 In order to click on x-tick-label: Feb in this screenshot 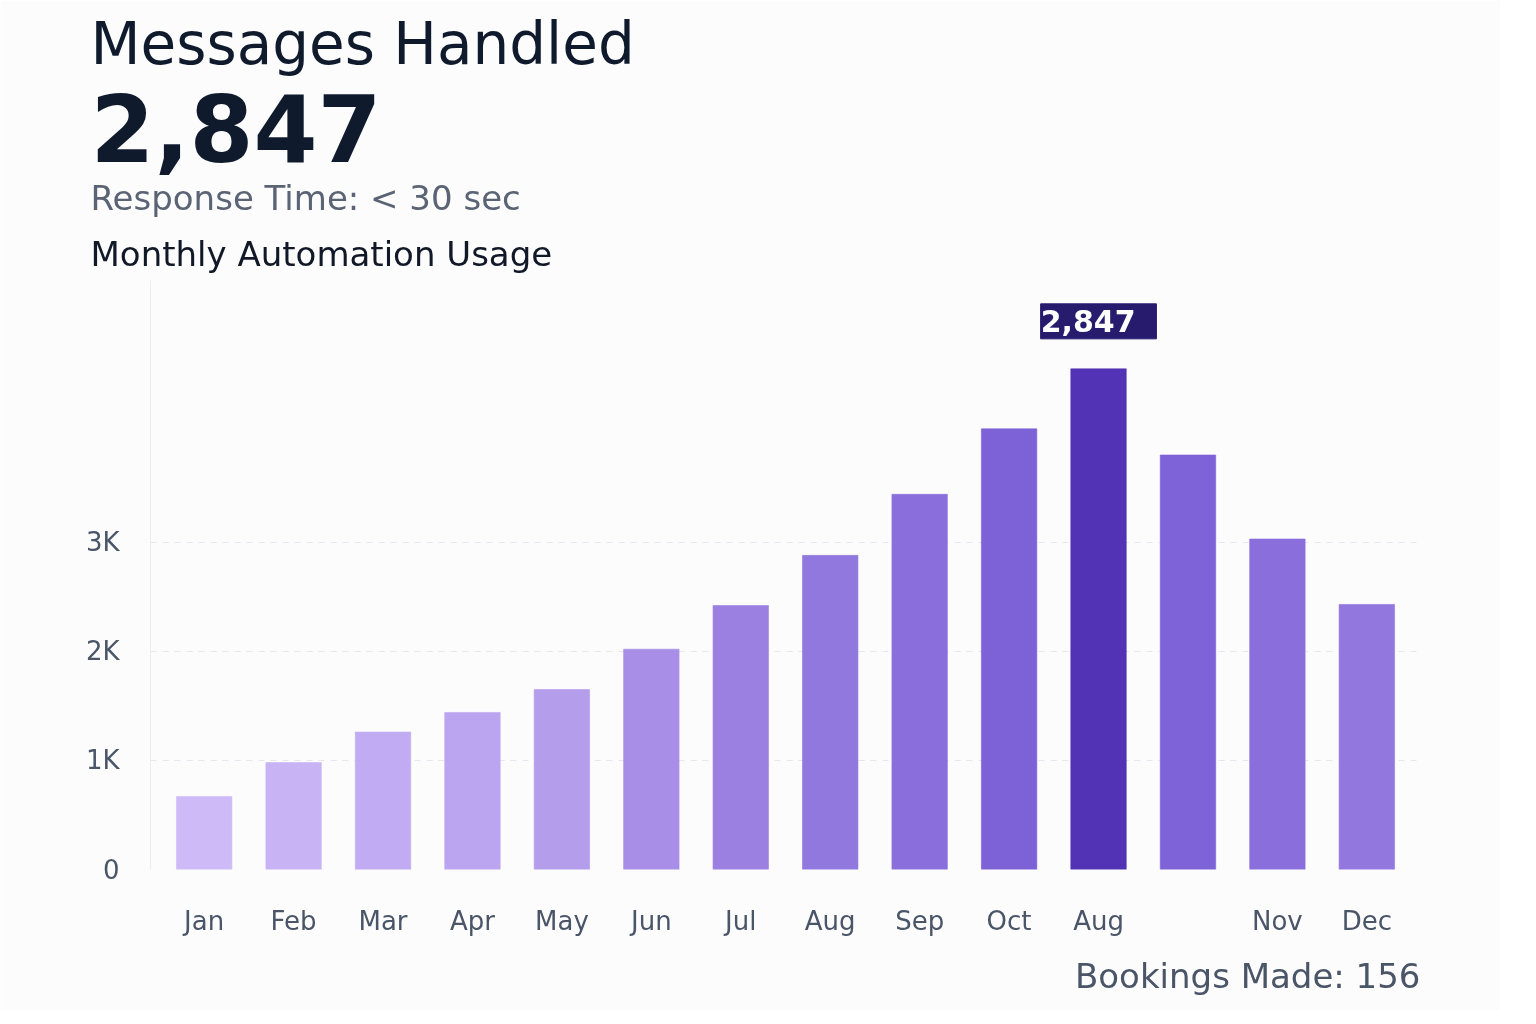, I will do `click(293, 920)`.